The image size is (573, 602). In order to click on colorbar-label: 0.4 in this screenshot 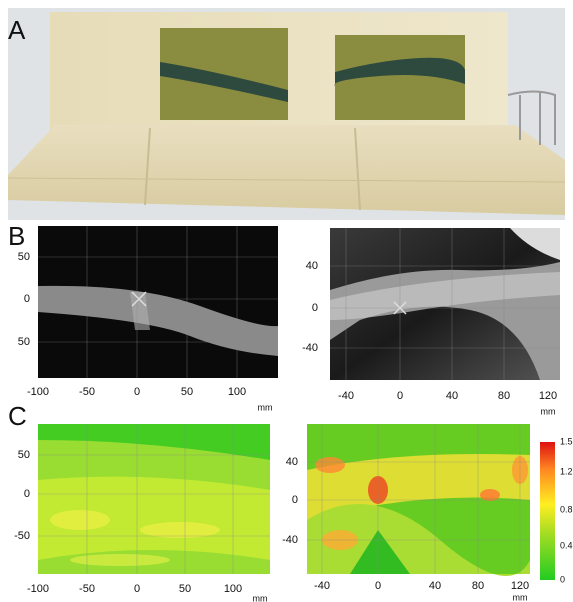, I will do `click(566, 545)`.